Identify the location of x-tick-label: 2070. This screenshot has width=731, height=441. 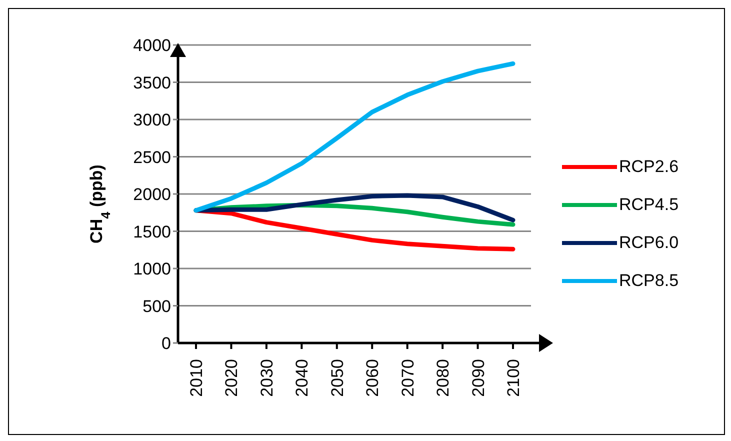
(408, 378).